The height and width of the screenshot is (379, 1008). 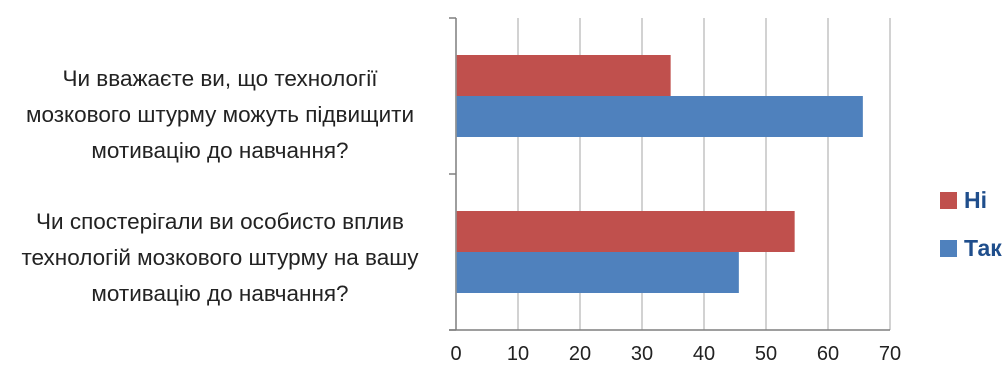 I want to click on category-label-0-line-1: Чи вважаєте ви, що технології, so click(x=220, y=78).